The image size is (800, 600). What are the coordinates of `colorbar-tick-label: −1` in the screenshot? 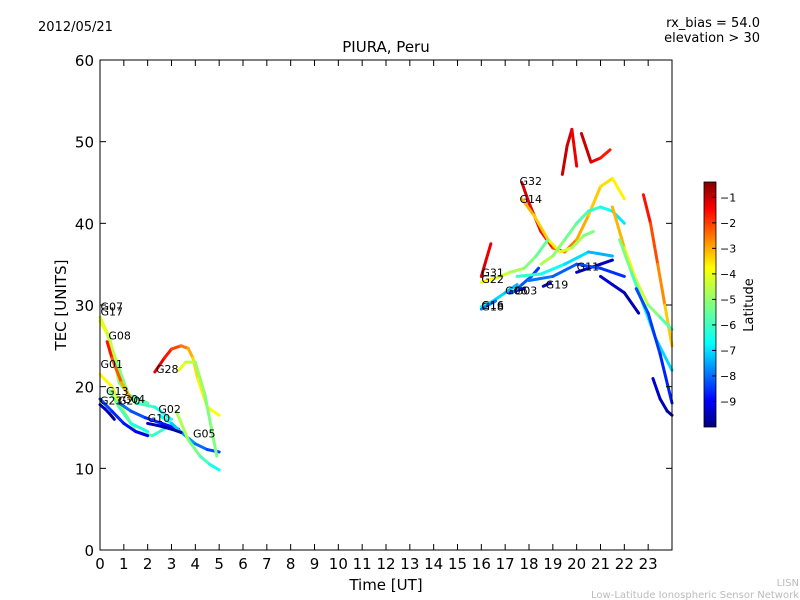 It's located at (728, 197).